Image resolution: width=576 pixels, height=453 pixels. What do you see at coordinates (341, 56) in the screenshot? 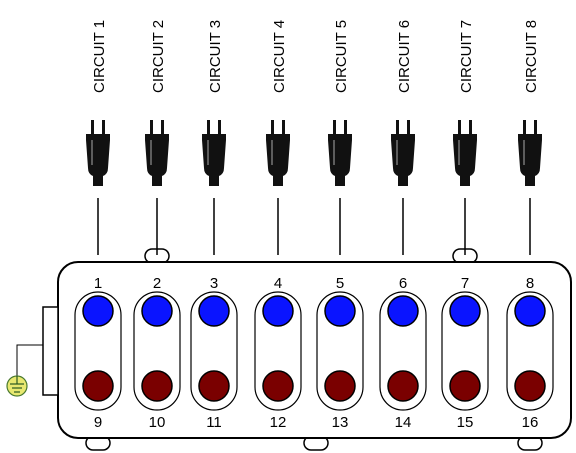
I see `circuit-label: CIRCUIT 5` at bounding box center [341, 56].